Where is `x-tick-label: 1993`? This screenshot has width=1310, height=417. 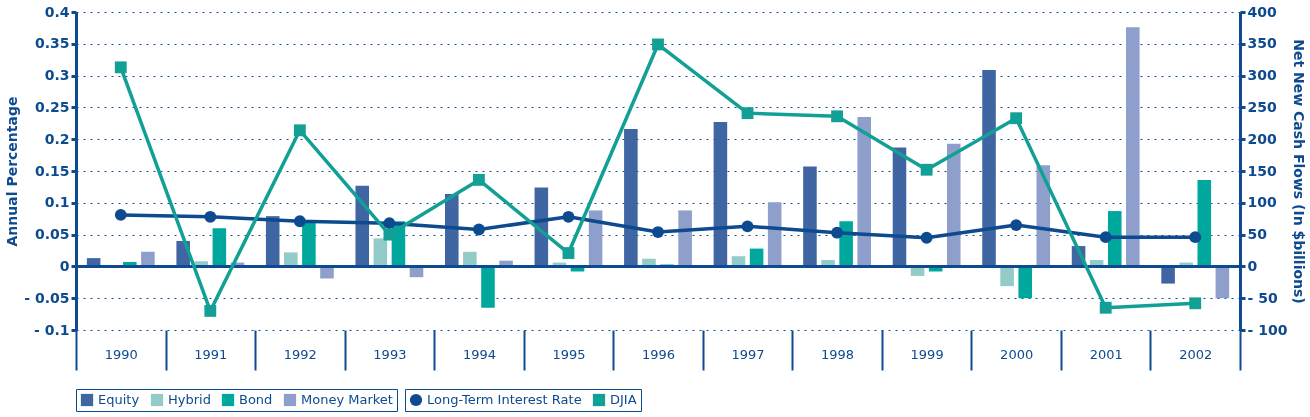 x-tick-label: 1993 is located at coordinates (390, 354).